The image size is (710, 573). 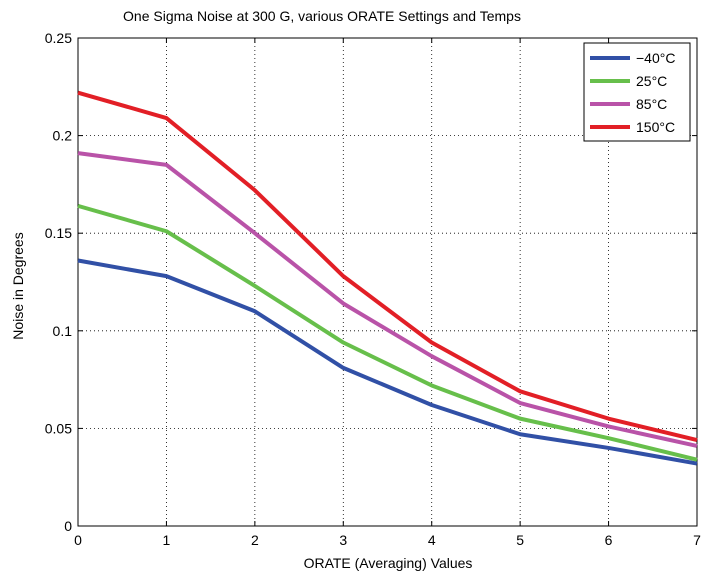 What do you see at coordinates (58, 38) in the screenshot?
I see `y-tick-label: 0.25` at bounding box center [58, 38].